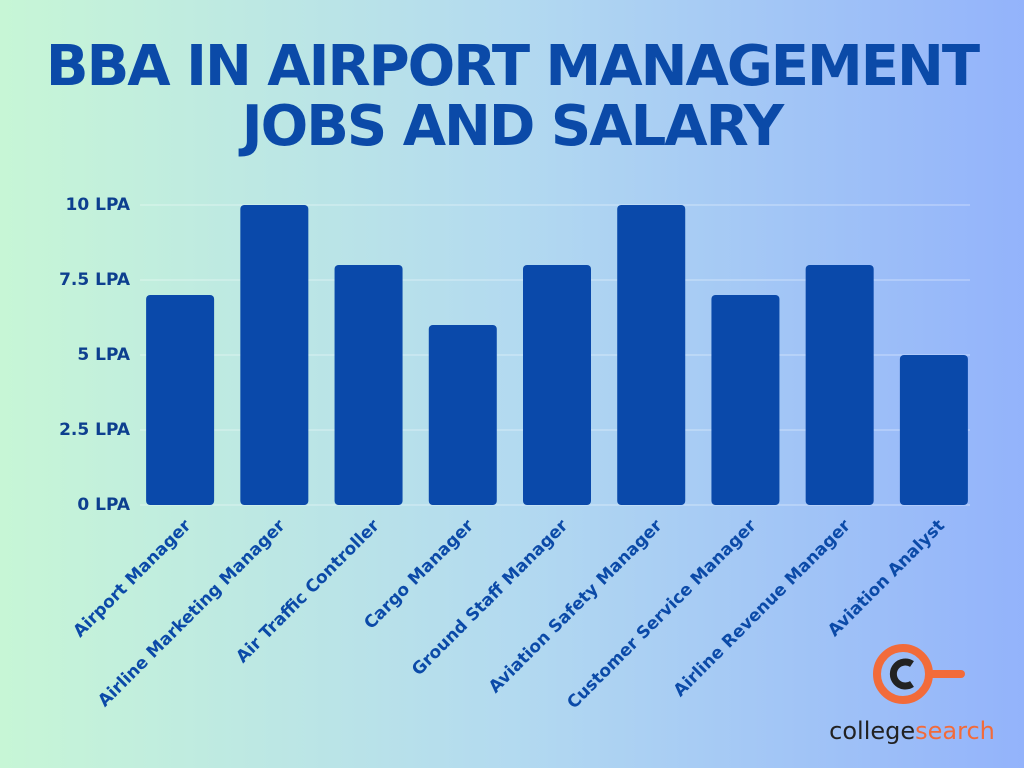 The image size is (1024, 768). What do you see at coordinates (98, 205) in the screenshot?
I see `y-tick-label: 10 LPA` at bounding box center [98, 205].